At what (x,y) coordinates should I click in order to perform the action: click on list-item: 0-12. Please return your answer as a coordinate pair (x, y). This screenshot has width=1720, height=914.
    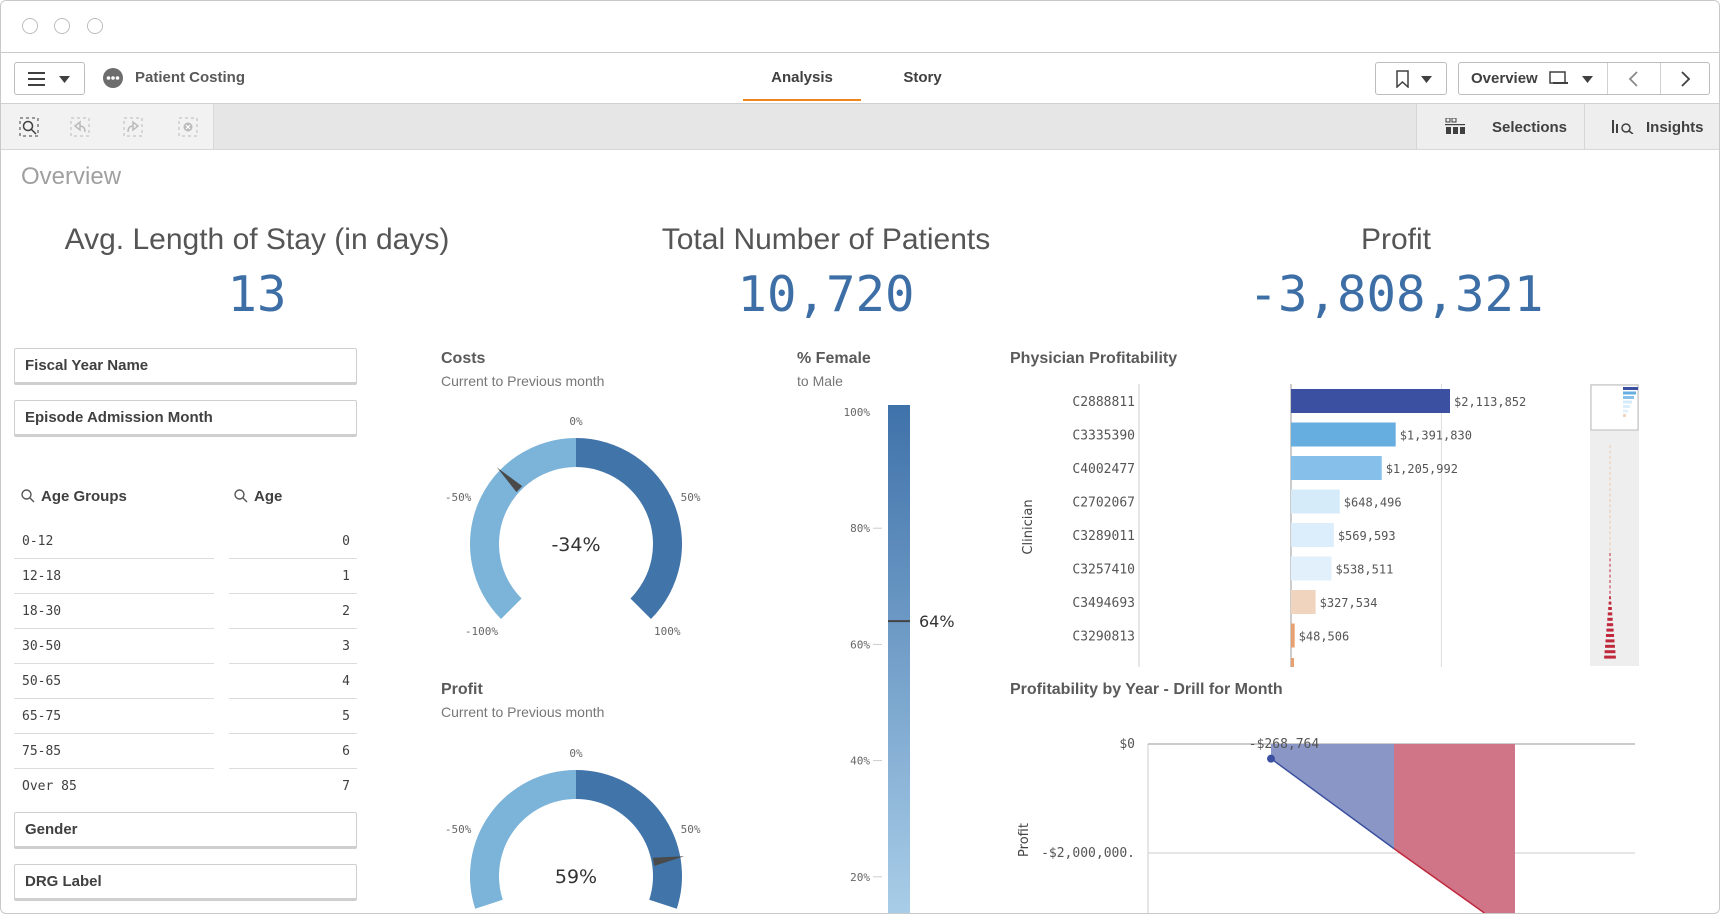
    Looking at the image, I should click on (114, 541).